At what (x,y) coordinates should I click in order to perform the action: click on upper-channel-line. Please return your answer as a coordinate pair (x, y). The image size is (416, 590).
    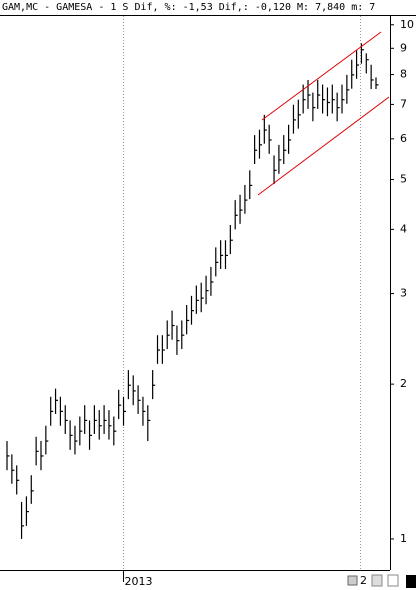
    Looking at the image, I should click on (321, 76).